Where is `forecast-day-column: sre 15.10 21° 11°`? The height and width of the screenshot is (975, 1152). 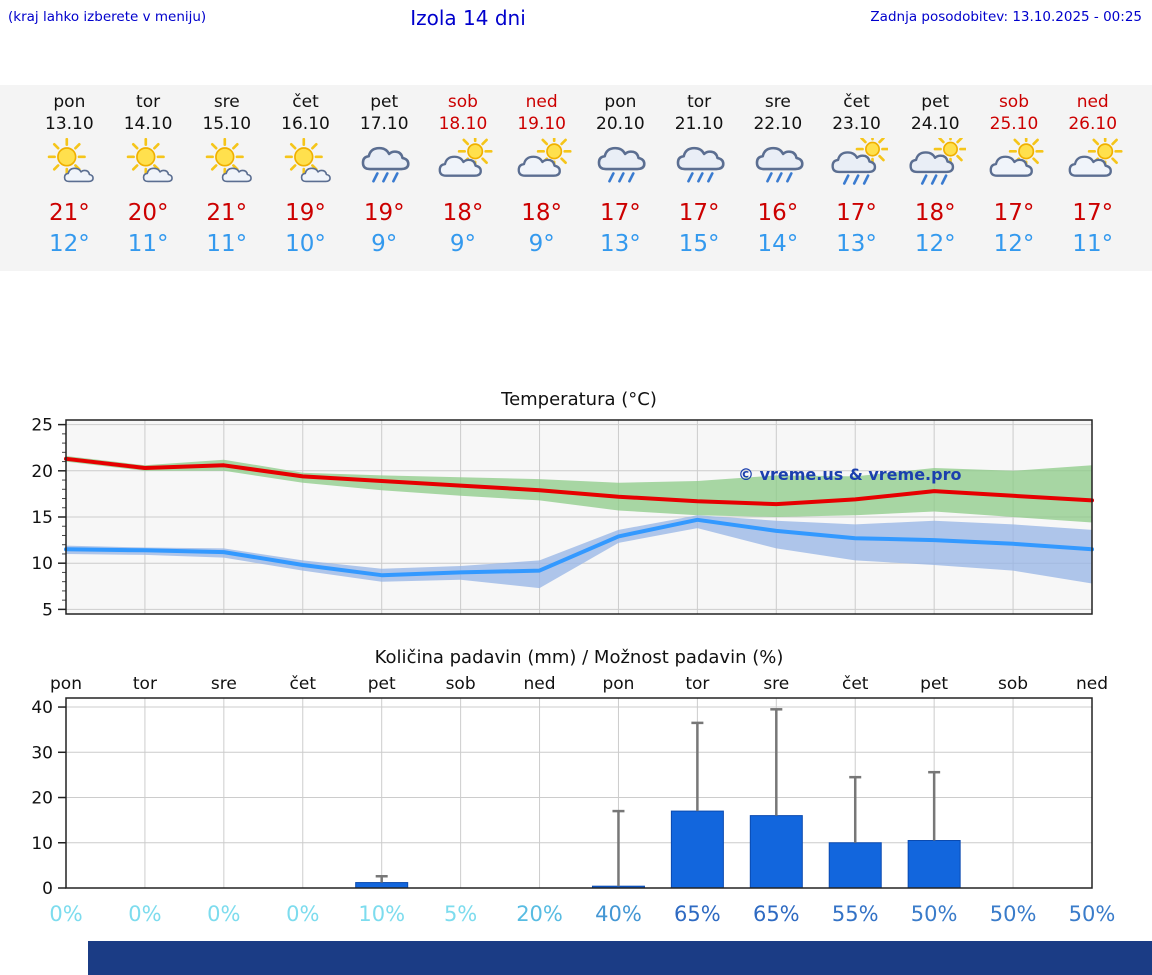
forecast-day-column: sre 15.10 21° 11° is located at coordinates (226, 181).